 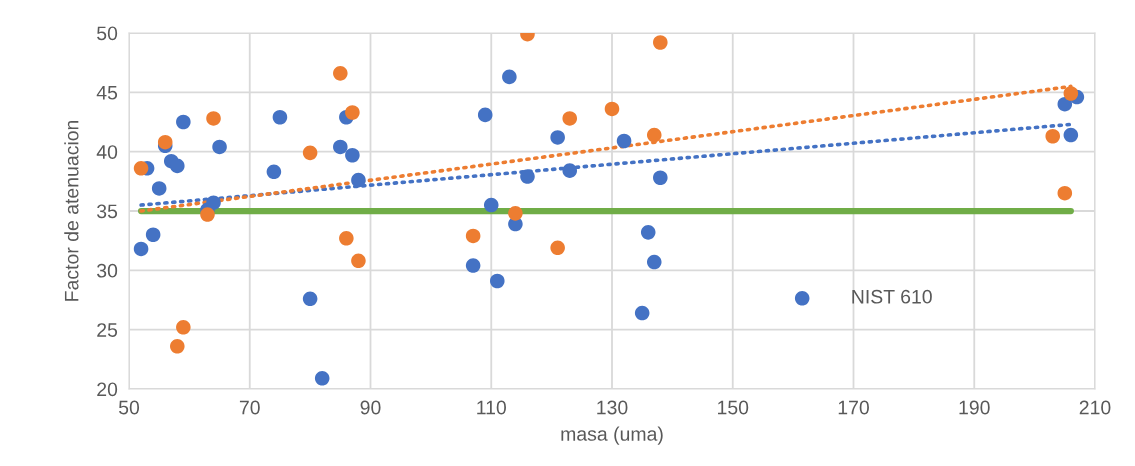 I want to click on y-tick-label: 35, so click(x=107, y=211).